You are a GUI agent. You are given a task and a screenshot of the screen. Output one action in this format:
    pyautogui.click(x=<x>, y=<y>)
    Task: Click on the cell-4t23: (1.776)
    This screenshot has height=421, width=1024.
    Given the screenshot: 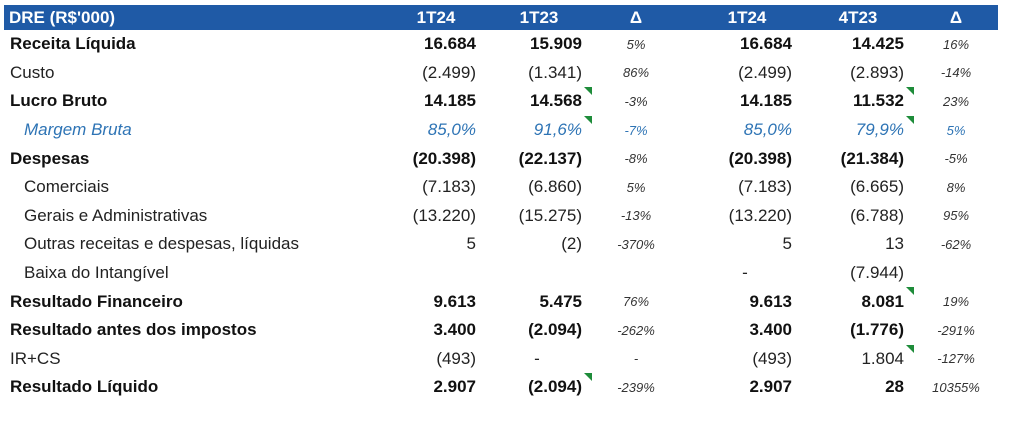 What is the action you would take?
    pyautogui.click(x=877, y=330)
    